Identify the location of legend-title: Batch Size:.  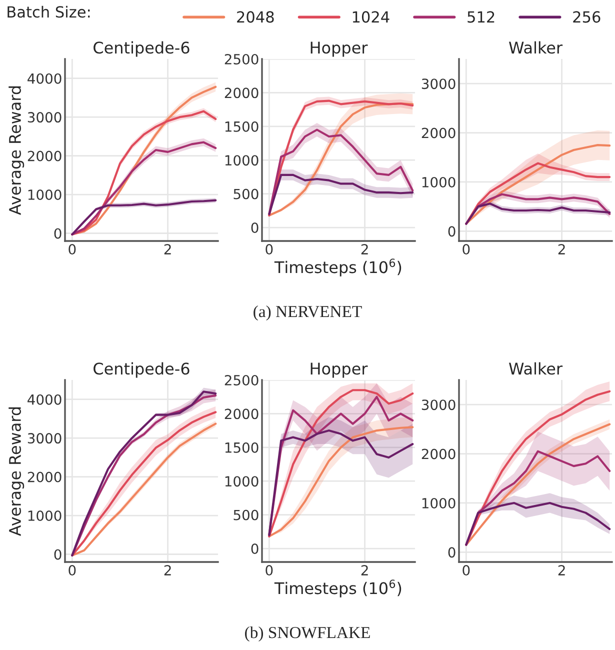
(49, 12).